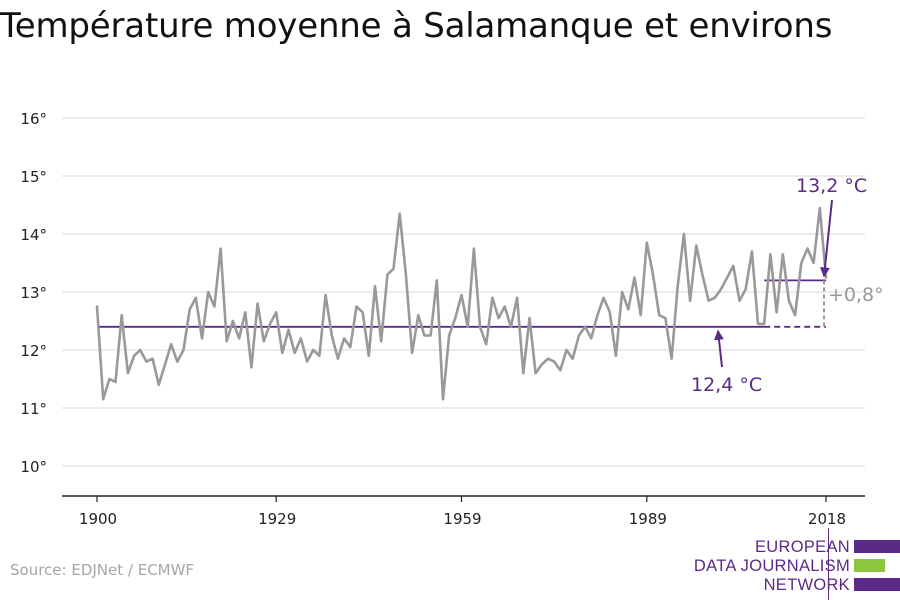 The width and height of the screenshot is (900, 600). I want to click on y-tick-label: 11°, so click(33, 409).